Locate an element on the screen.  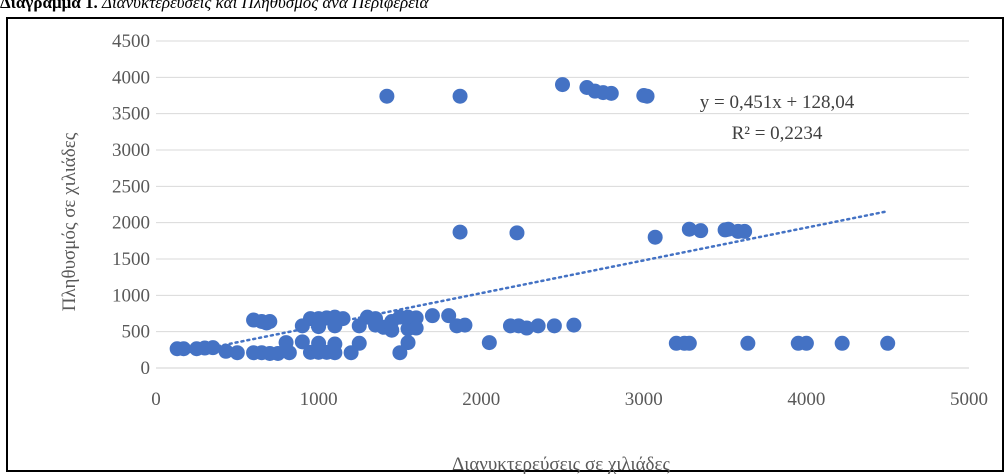
x-tick-label: 5000 is located at coordinates (969, 399).